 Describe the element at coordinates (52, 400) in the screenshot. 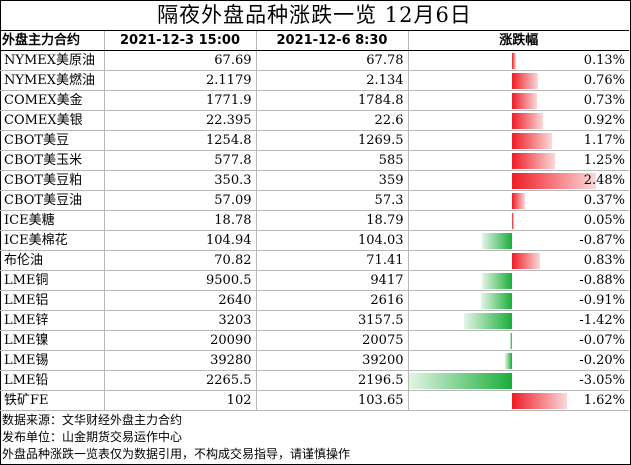

I see `row-name: 铁矿FE` at that location.